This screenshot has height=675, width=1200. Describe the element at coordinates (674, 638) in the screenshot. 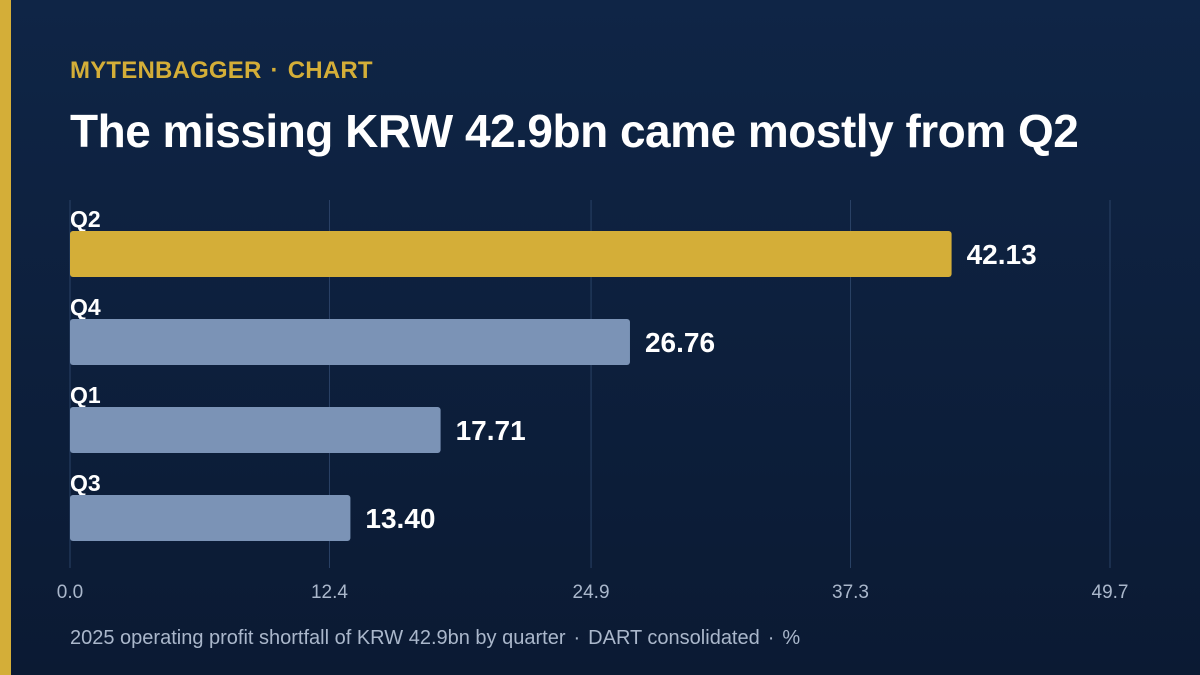

I see `footer-source: DART consolidated` at that location.